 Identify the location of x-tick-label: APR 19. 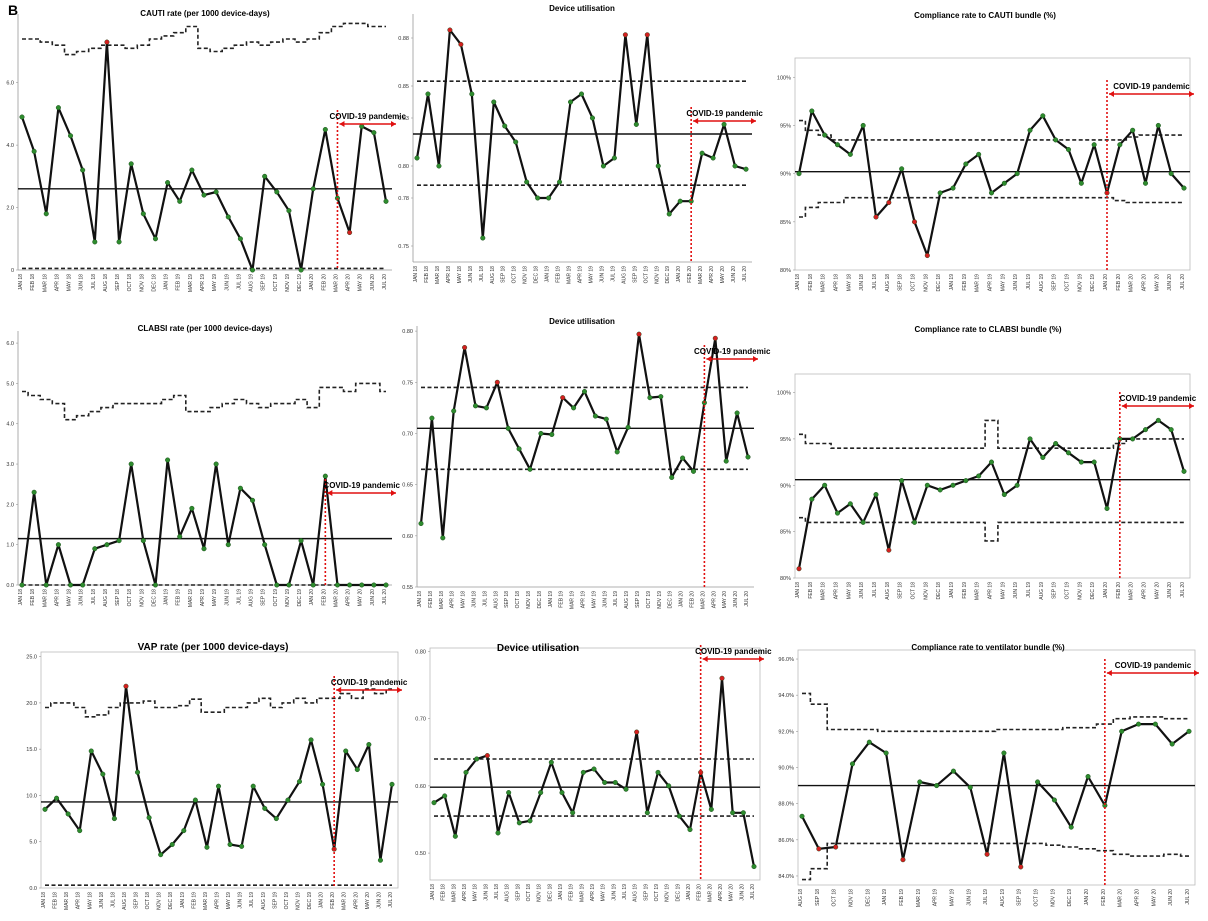
(584, 599).